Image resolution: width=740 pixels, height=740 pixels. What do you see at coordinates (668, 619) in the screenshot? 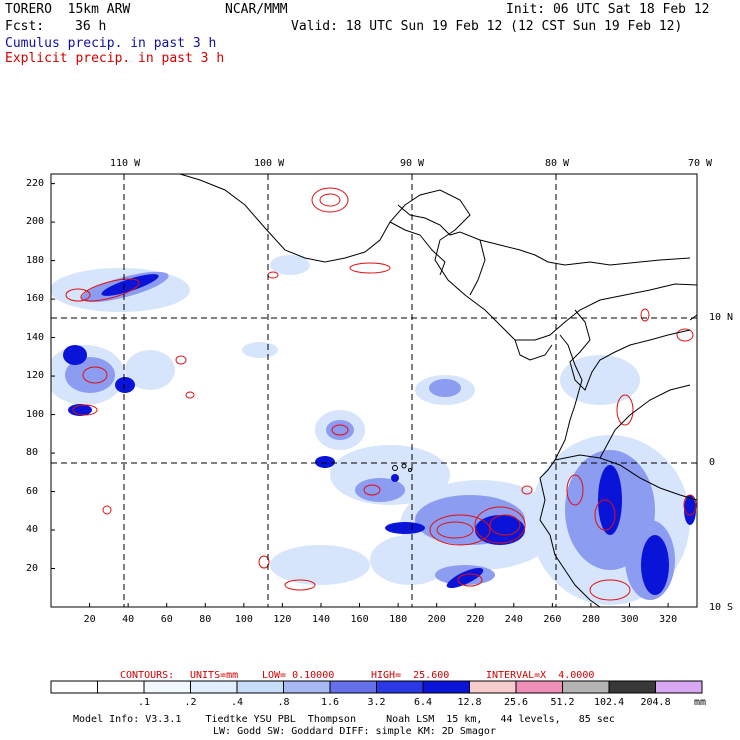
I see `grid-label-x: 320` at bounding box center [668, 619].